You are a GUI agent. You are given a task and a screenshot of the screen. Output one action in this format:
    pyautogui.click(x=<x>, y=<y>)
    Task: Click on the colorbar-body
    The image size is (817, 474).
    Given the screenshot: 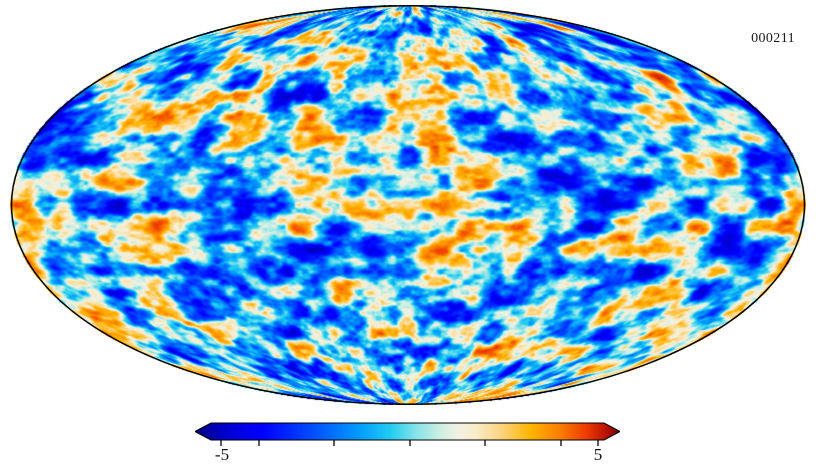 What is the action you would take?
    pyautogui.click(x=407, y=431)
    